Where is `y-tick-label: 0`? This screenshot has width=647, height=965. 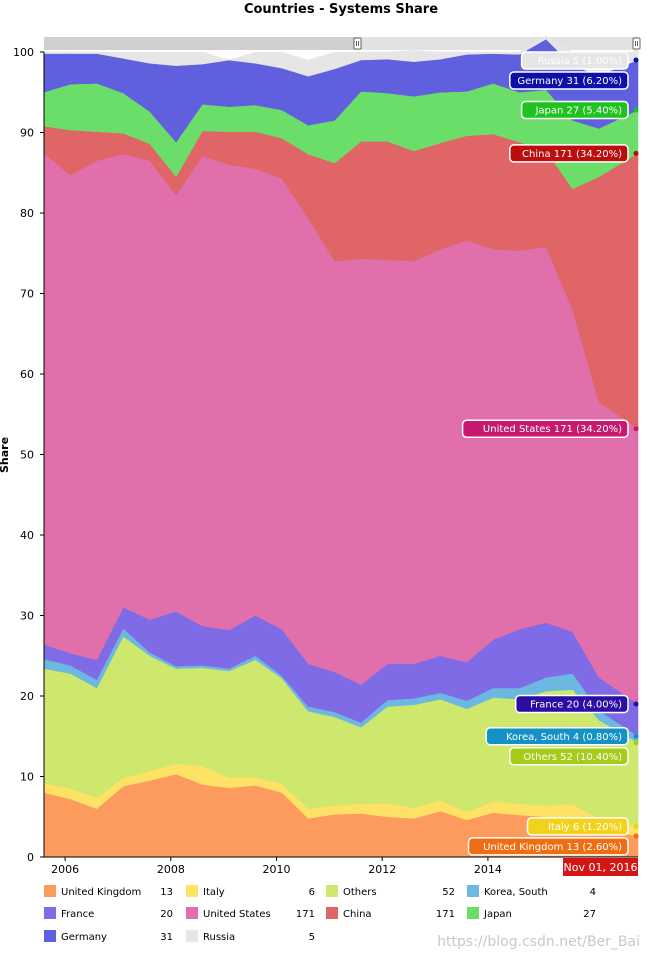 y-tick-label: 0 is located at coordinates (30, 857).